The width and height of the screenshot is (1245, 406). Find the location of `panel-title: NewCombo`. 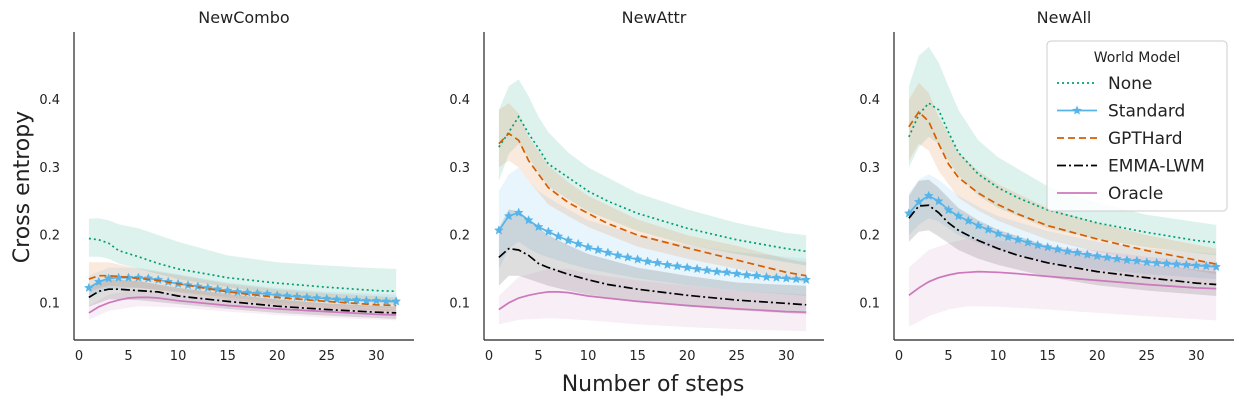

panel-title: NewCombo is located at coordinates (243, 17).